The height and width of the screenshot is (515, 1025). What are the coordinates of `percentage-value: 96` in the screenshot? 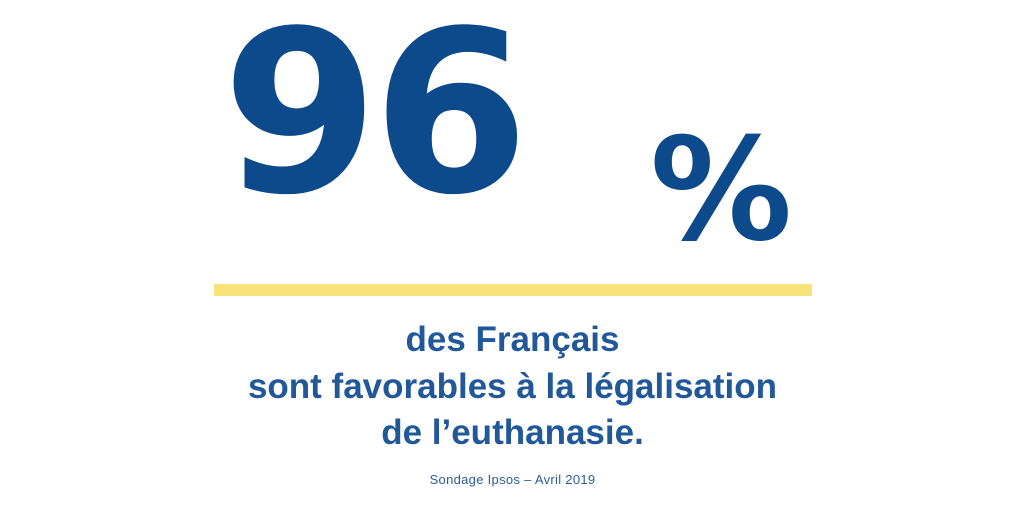 It's located at (375, 122).